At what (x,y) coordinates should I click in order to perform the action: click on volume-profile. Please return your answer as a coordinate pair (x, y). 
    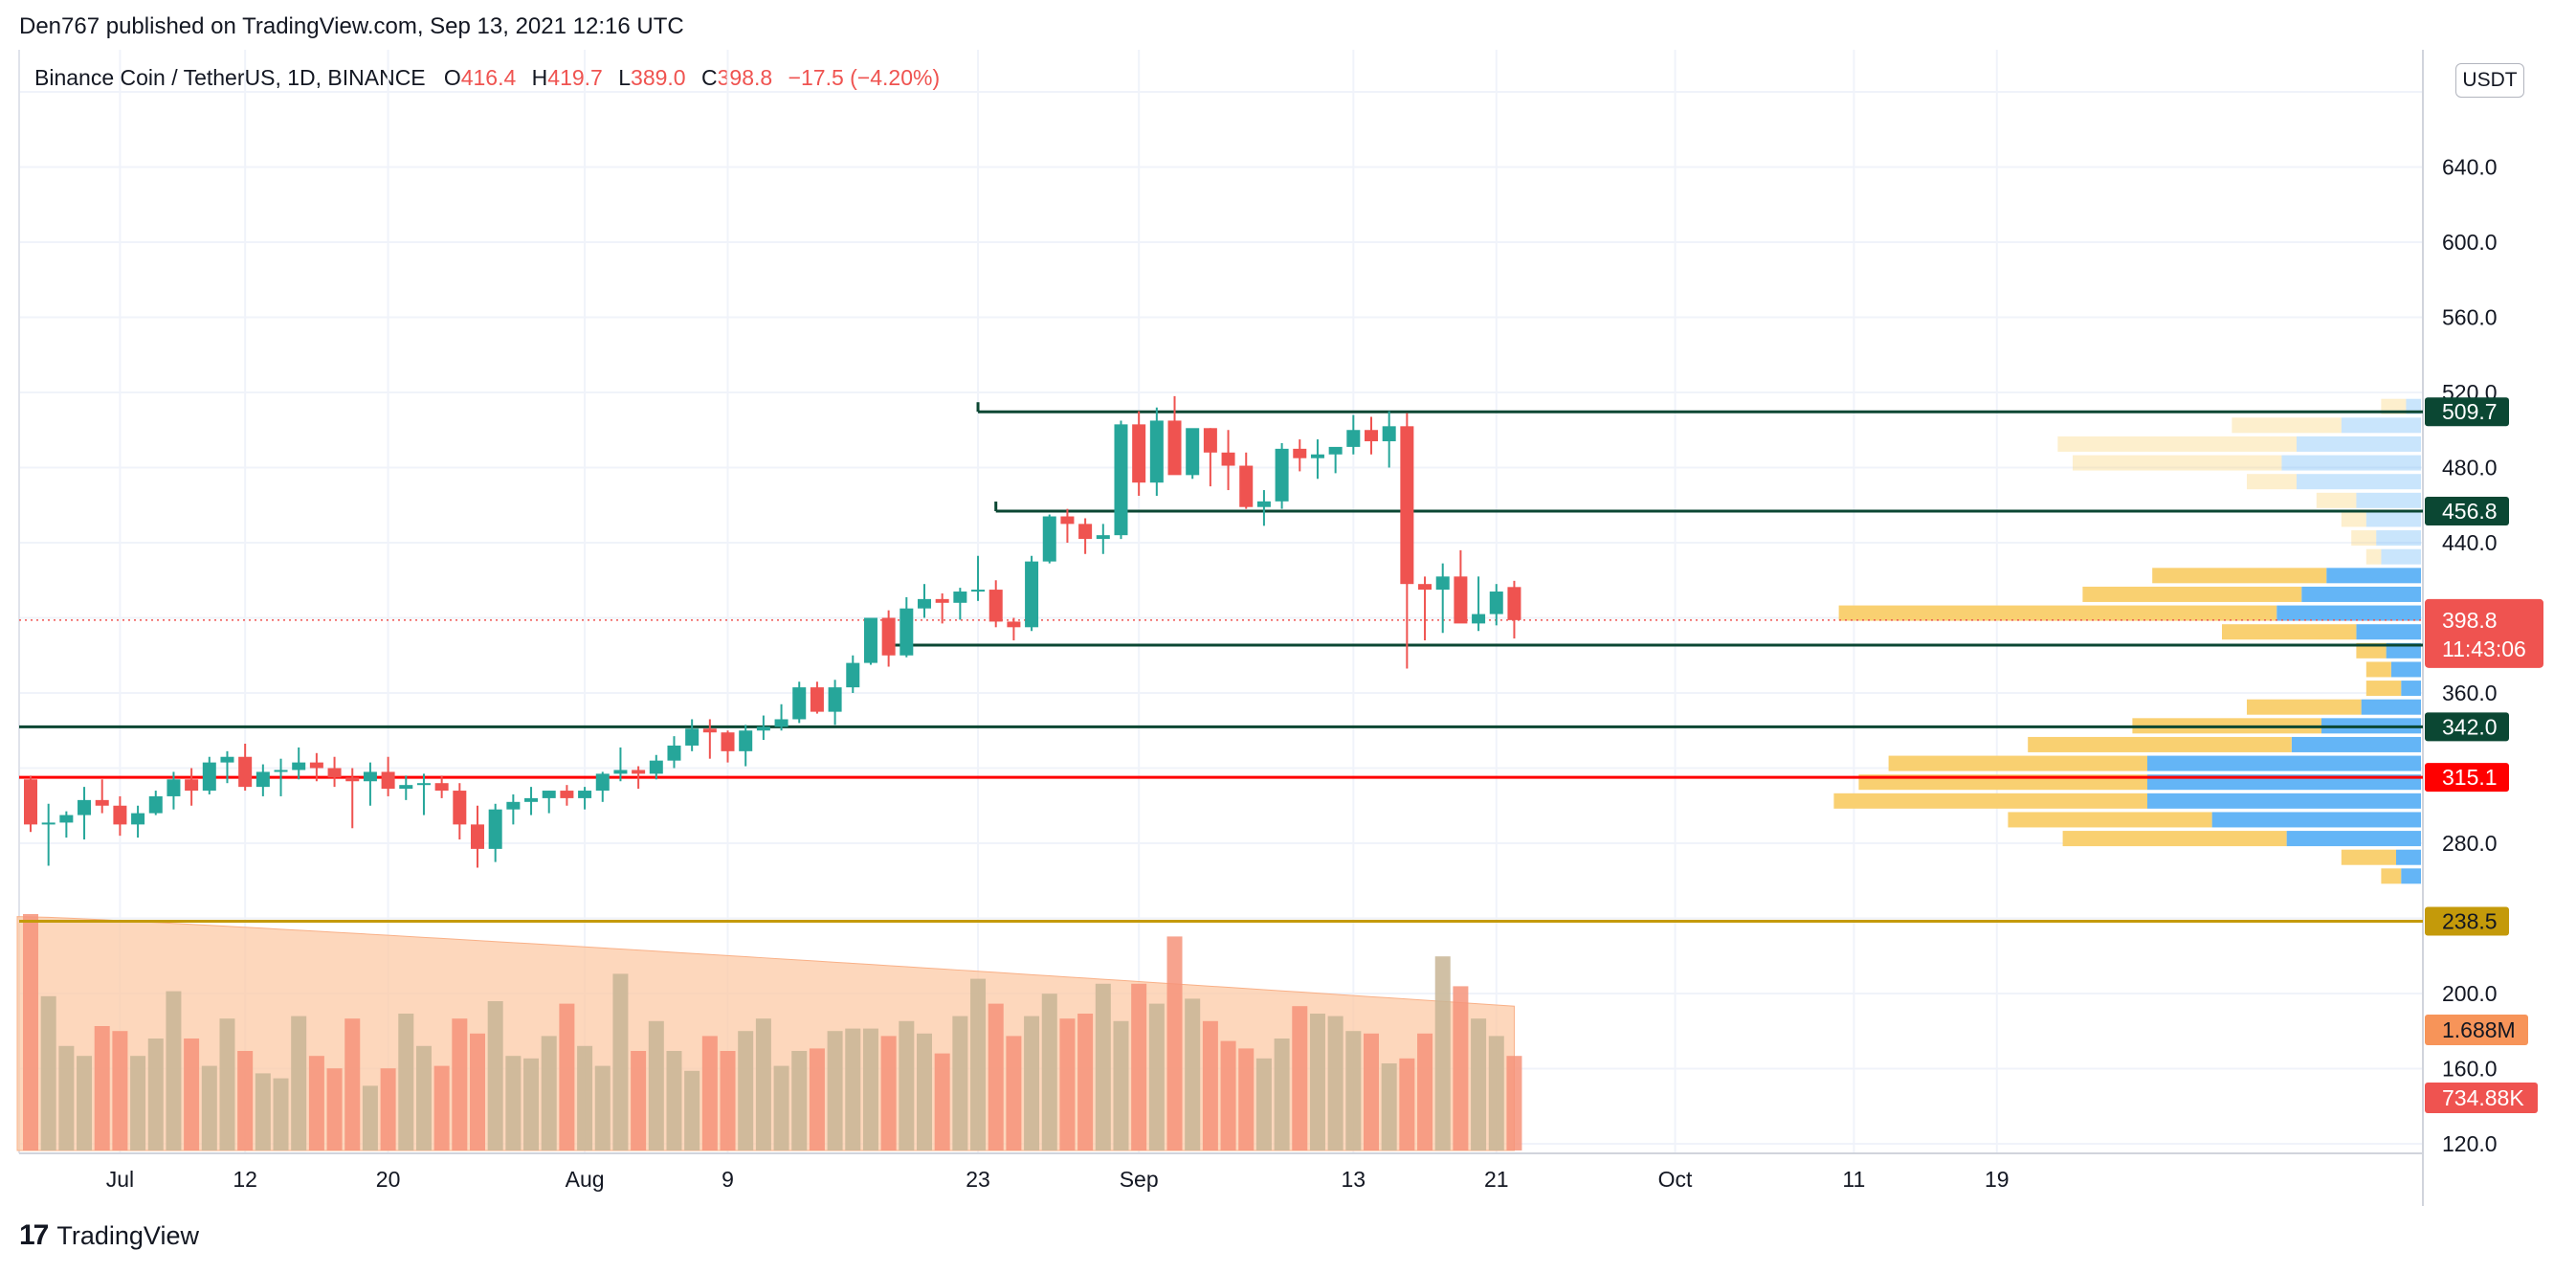
    Looking at the image, I should click on (2127, 641).